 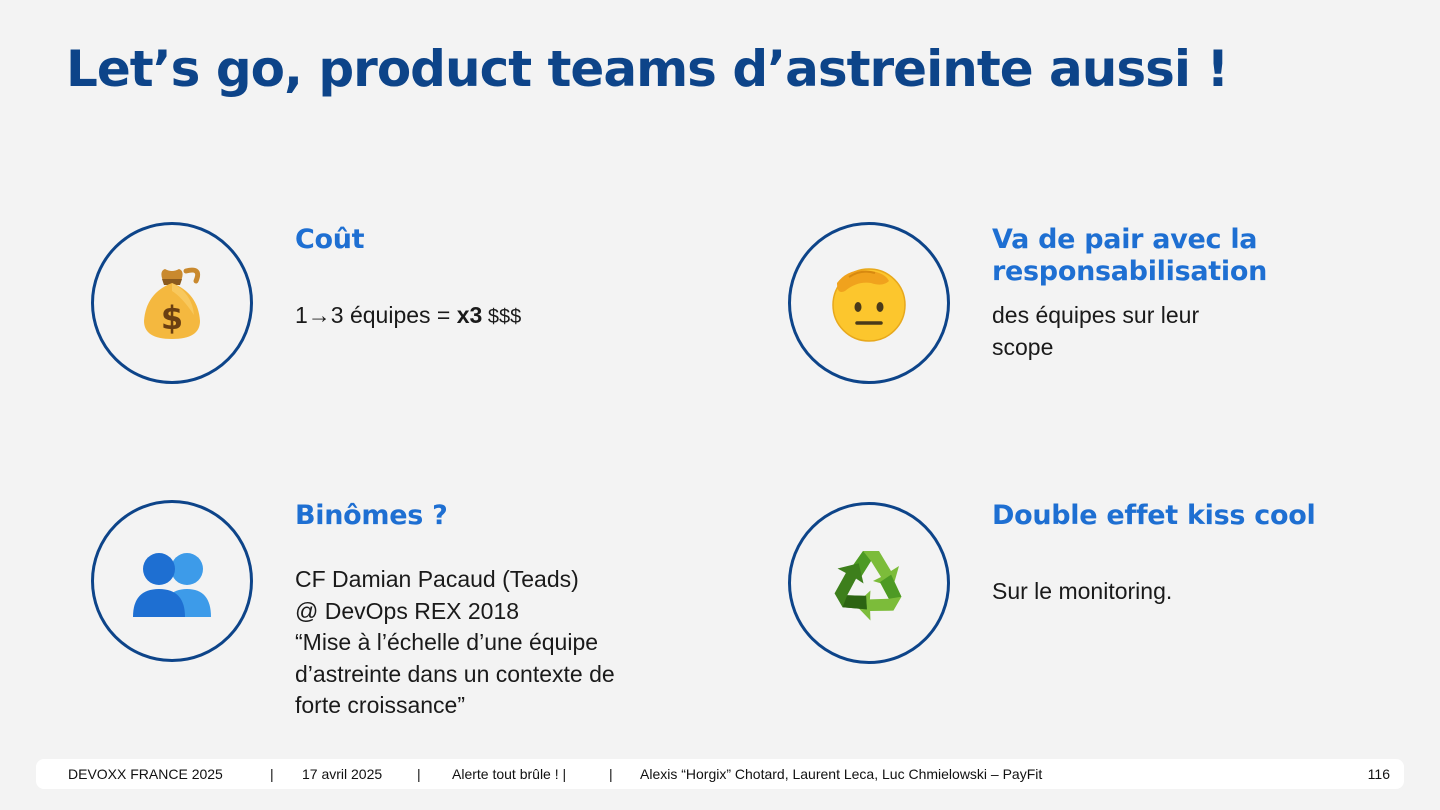 I want to click on pairs-text-line: CF Damian Pacaud (Teads), so click(x=437, y=579).